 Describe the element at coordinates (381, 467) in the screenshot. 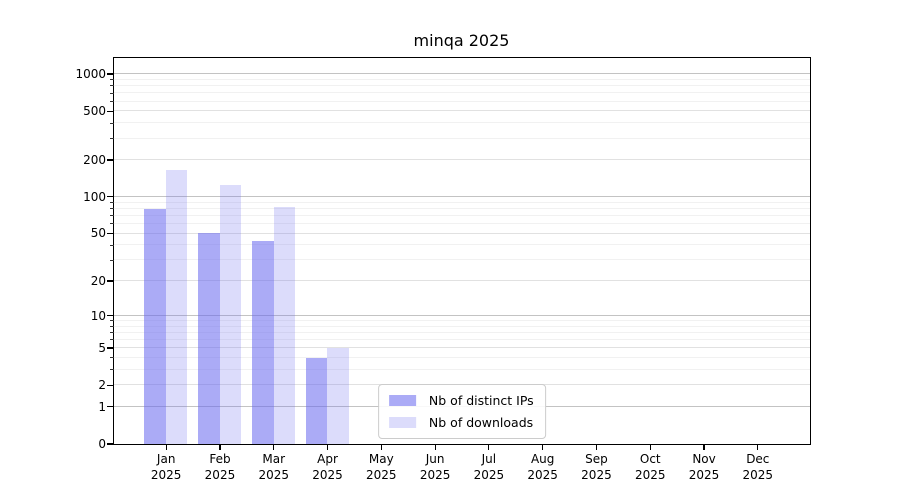

I see `x-tick-label: May 2025` at that location.